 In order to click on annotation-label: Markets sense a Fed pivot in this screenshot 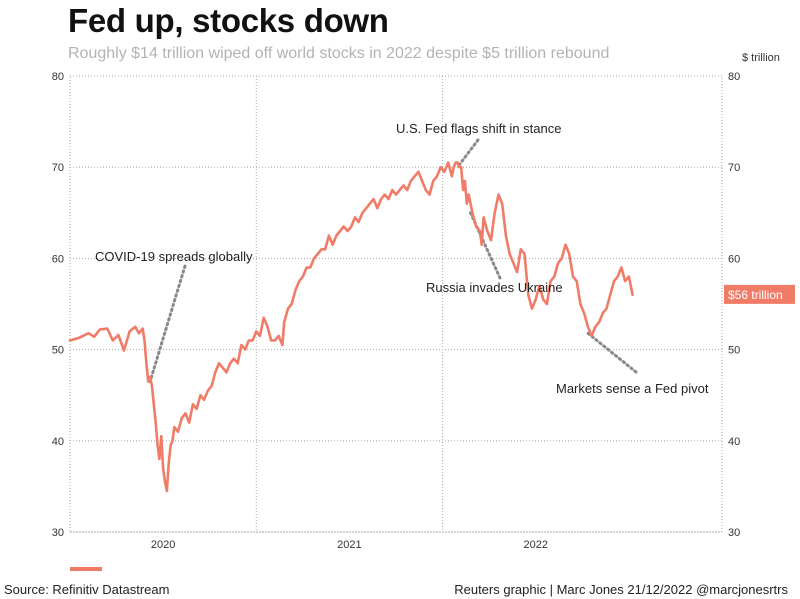, I will do `click(632, 388)`.